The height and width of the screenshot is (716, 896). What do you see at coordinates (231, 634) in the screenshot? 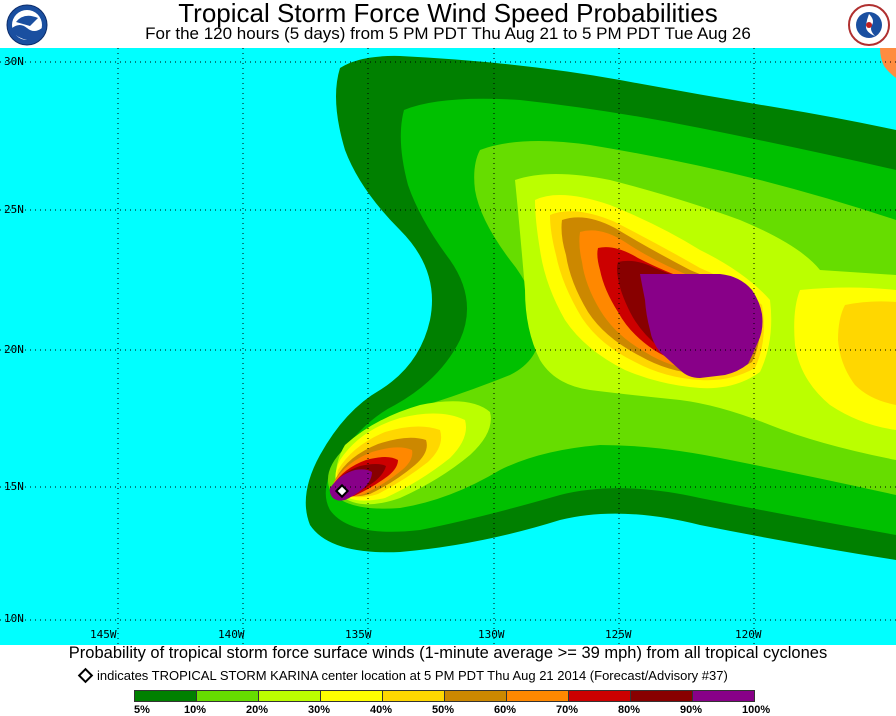
I see `lon-label-140w: 140W` at bounding box center [231, 634].